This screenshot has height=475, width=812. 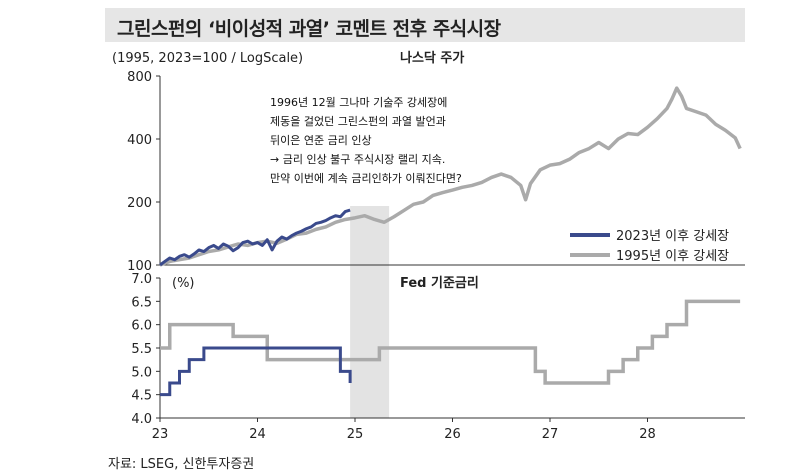 I want to click on top-y-axis-label: (1995, 2023=100 / LogScale), so click(x=207, y=58).